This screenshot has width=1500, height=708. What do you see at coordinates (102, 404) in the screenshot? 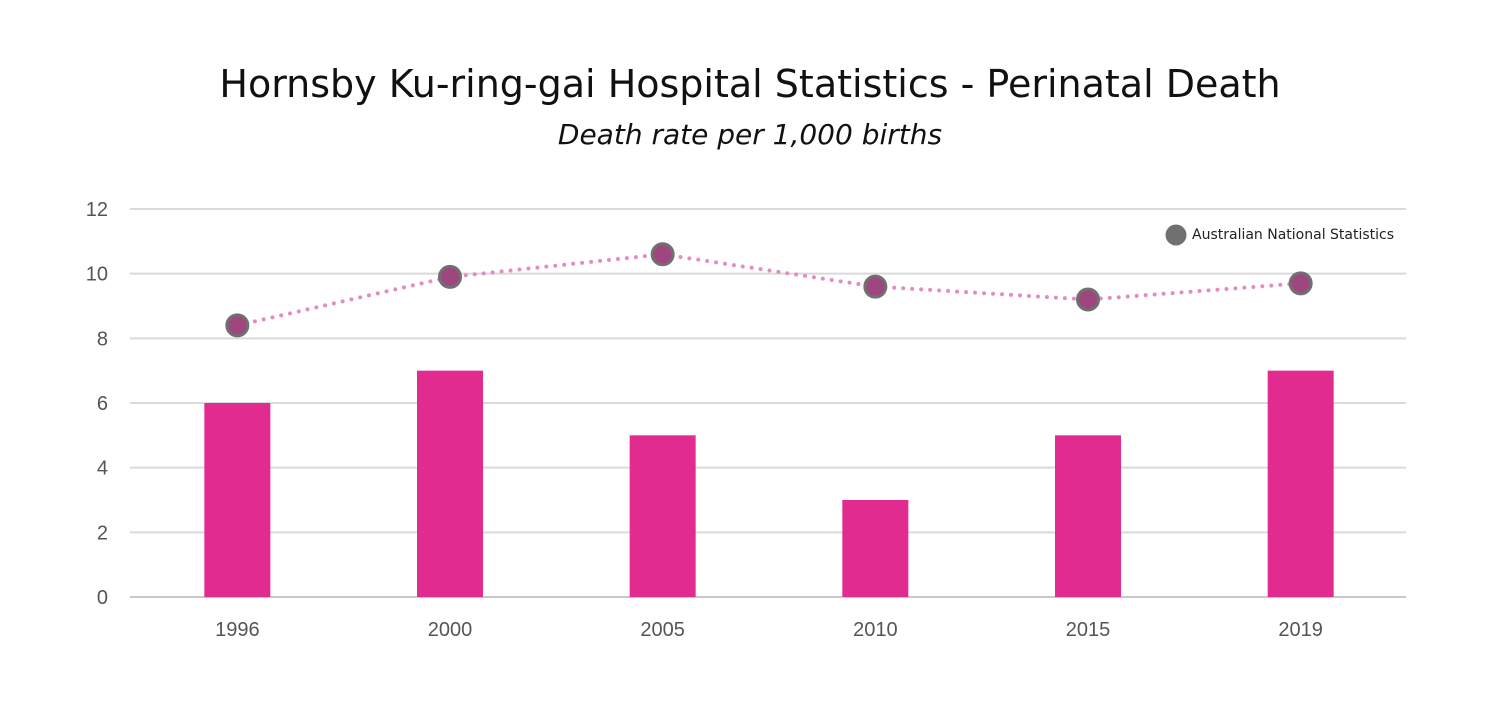
I see `y-tick-label: 6` at bounding box center [102, 404].